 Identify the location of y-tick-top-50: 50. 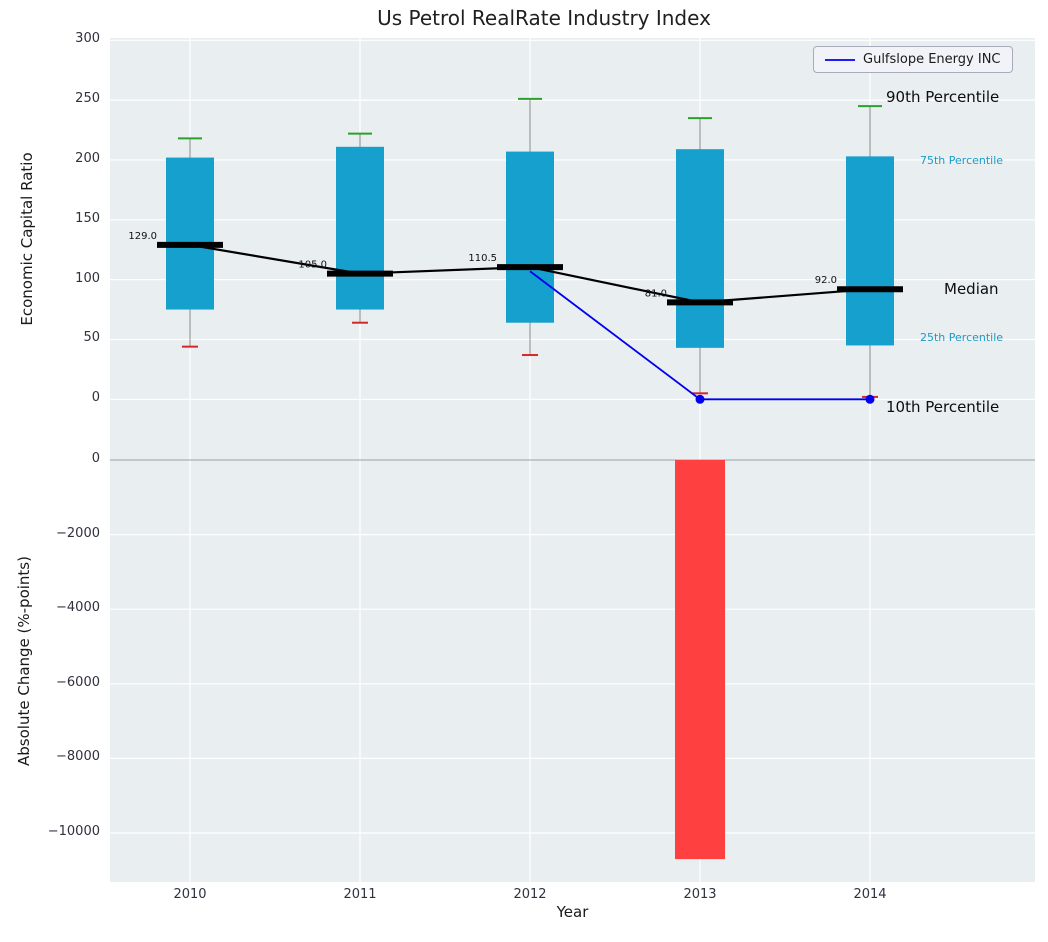
(91, 338).